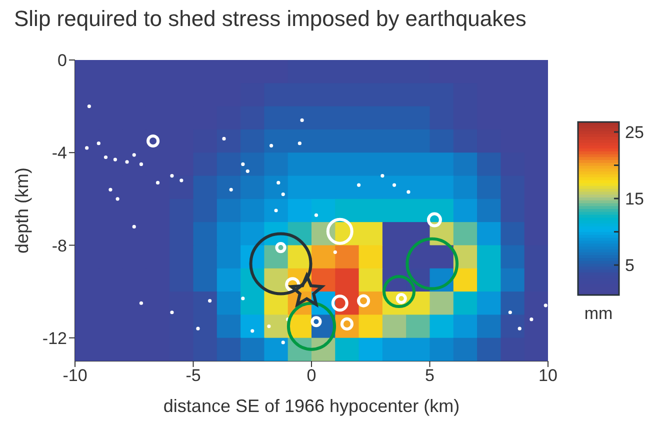  Describe the element at coordinates (598, 313) in the screenshot. I see `color-bar-title: mm` at that location.